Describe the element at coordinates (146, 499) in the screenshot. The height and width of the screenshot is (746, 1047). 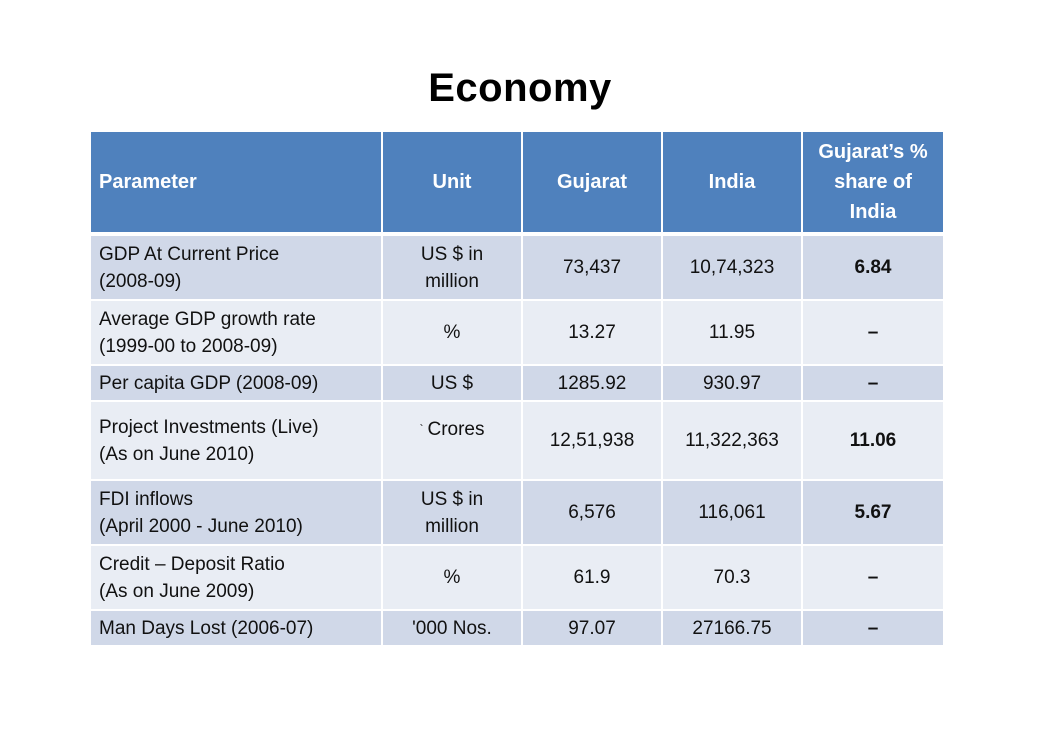
I see `parameter-line: FDI inflows` at that location.